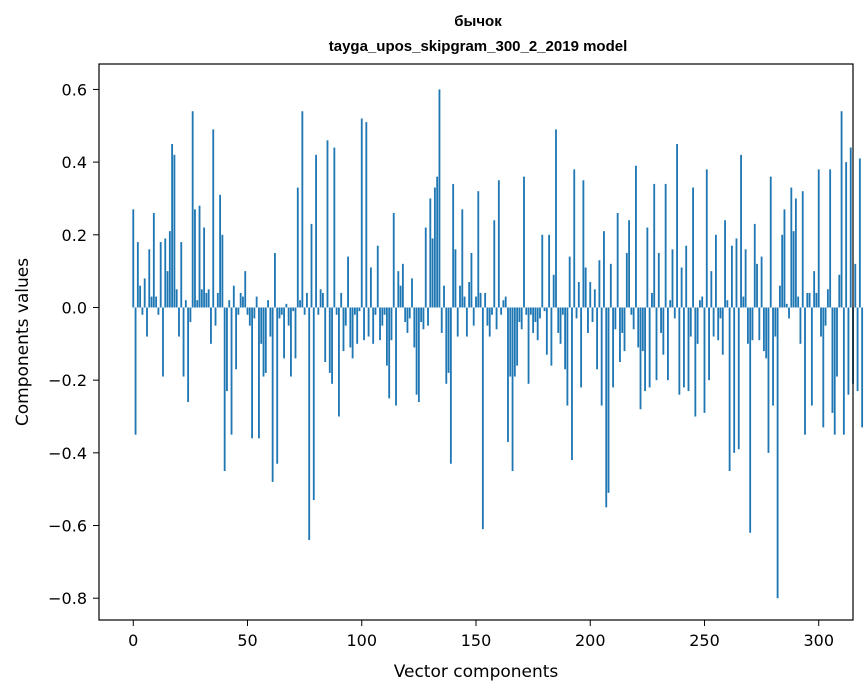 This screenshot has height=696, width=867. What do you see at coordinates (74, 307) in the screenshot?
I see `y-tick-label: 0.0` at bounding box center [74, 307].